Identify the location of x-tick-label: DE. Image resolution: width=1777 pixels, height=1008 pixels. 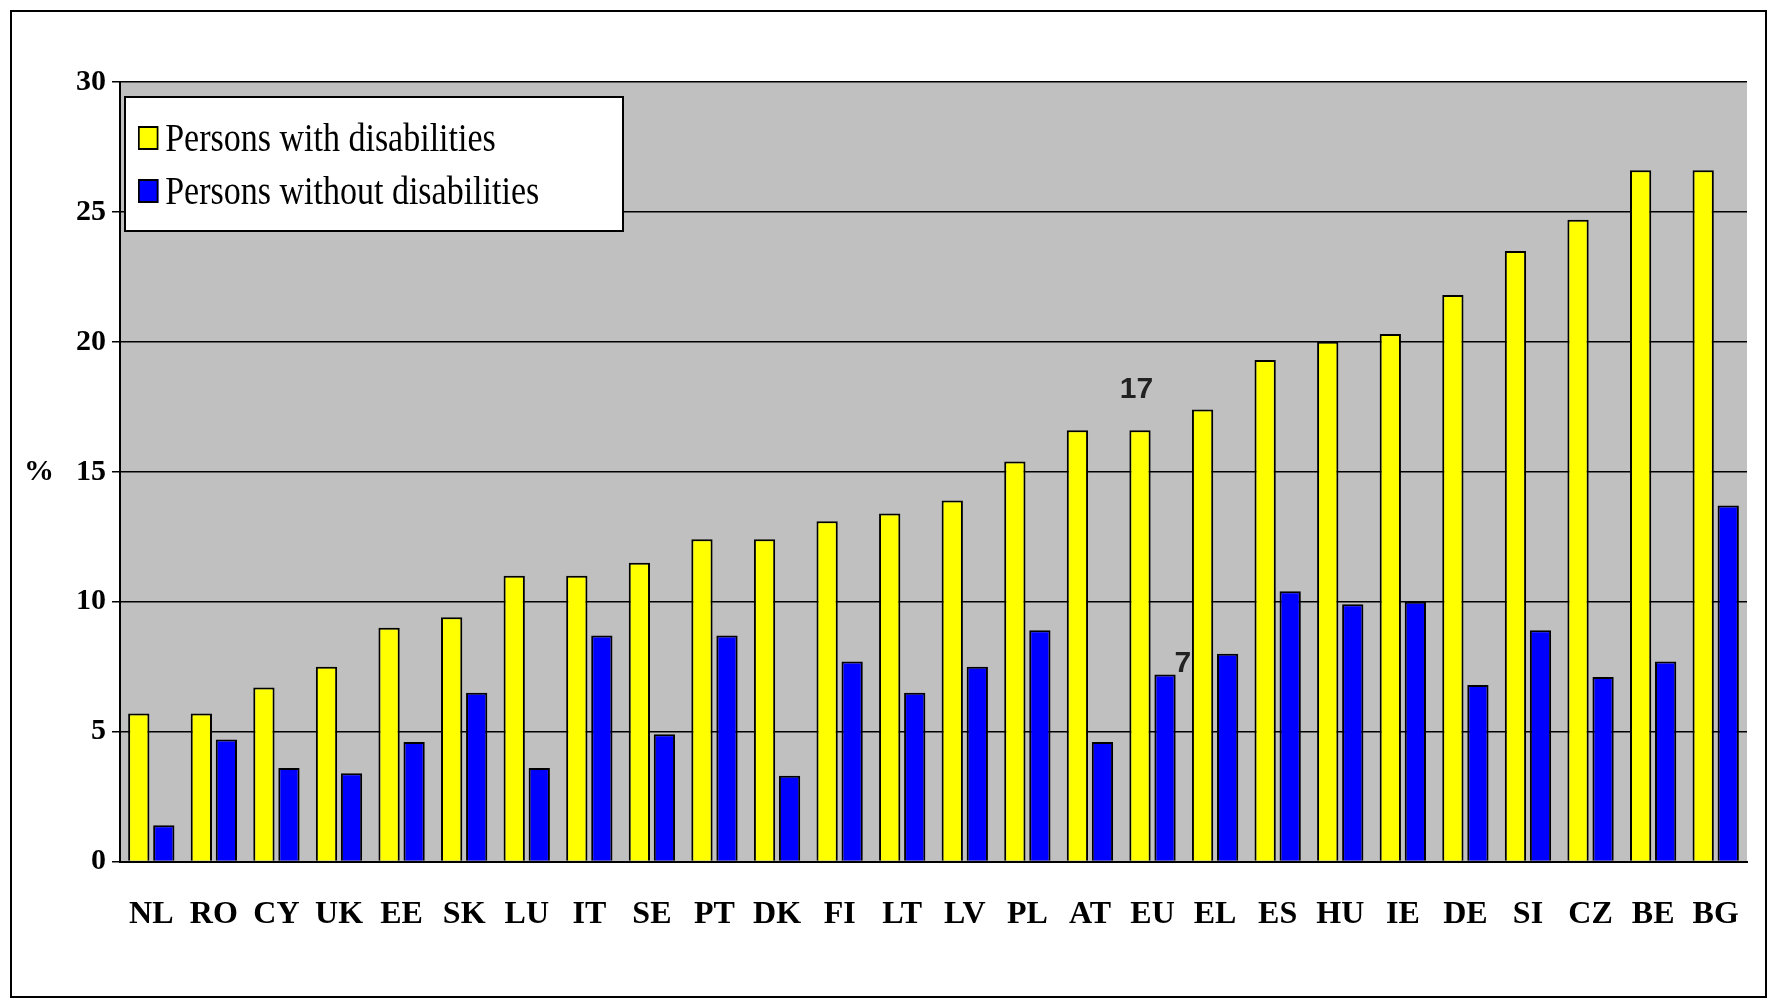
(1465, 912).